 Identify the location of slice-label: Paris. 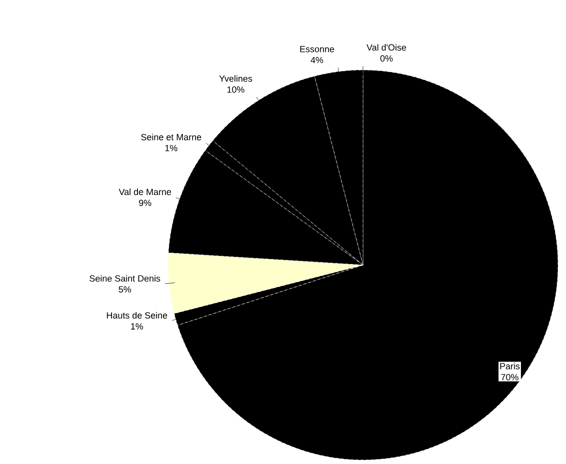
(510, 366).